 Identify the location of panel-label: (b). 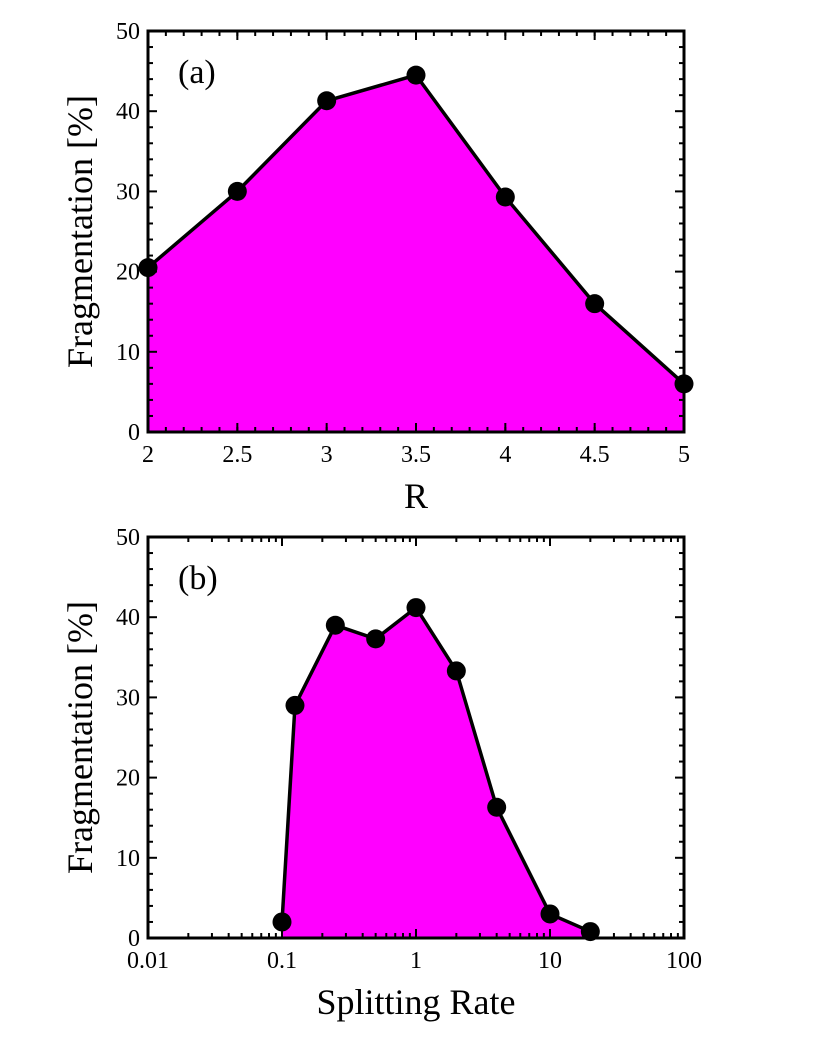
(198, 578).